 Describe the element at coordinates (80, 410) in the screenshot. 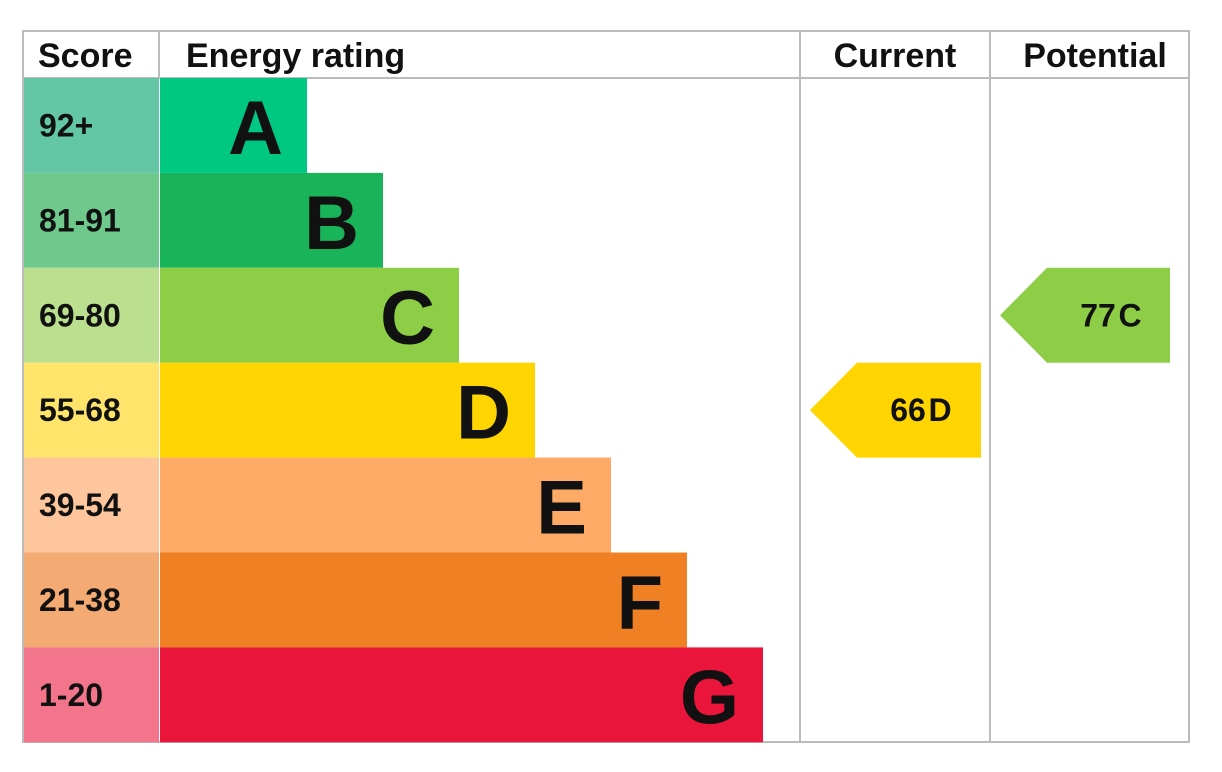

I see `score-label: 55-68` at that location.